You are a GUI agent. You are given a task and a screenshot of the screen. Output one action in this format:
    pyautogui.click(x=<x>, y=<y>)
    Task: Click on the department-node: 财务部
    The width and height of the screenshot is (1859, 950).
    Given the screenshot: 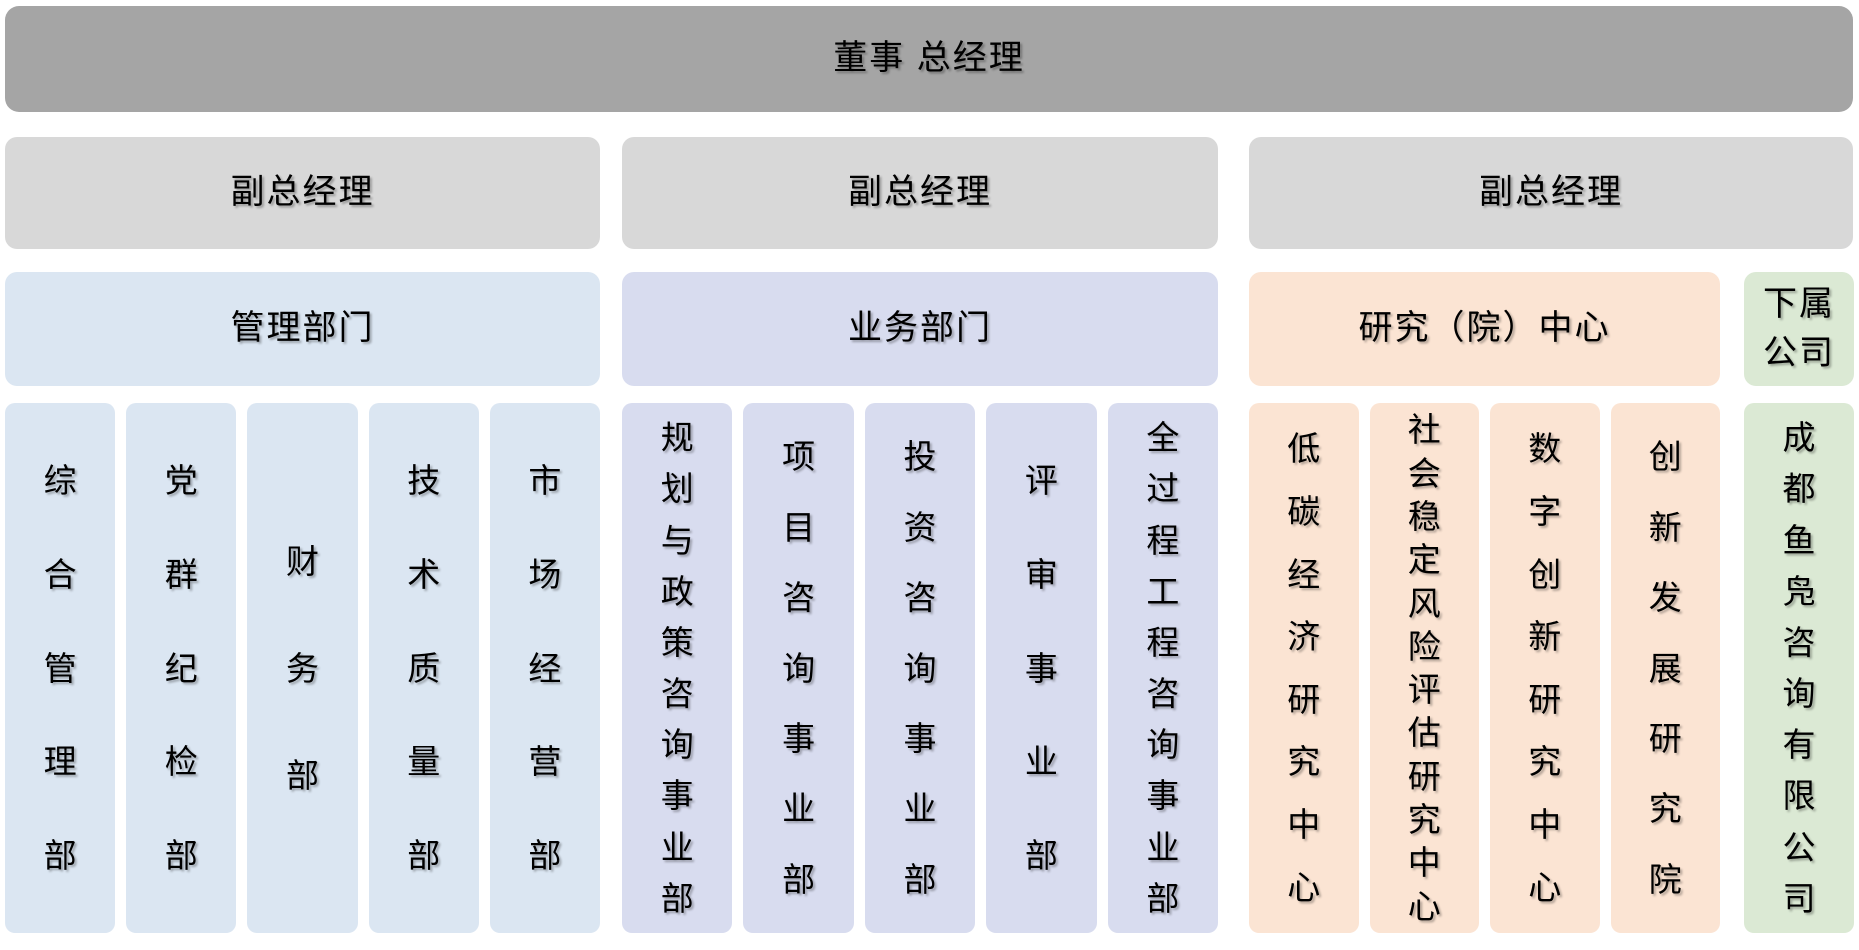 What is the action you would take?
    pyautogui.click(x=302, y=668)
    